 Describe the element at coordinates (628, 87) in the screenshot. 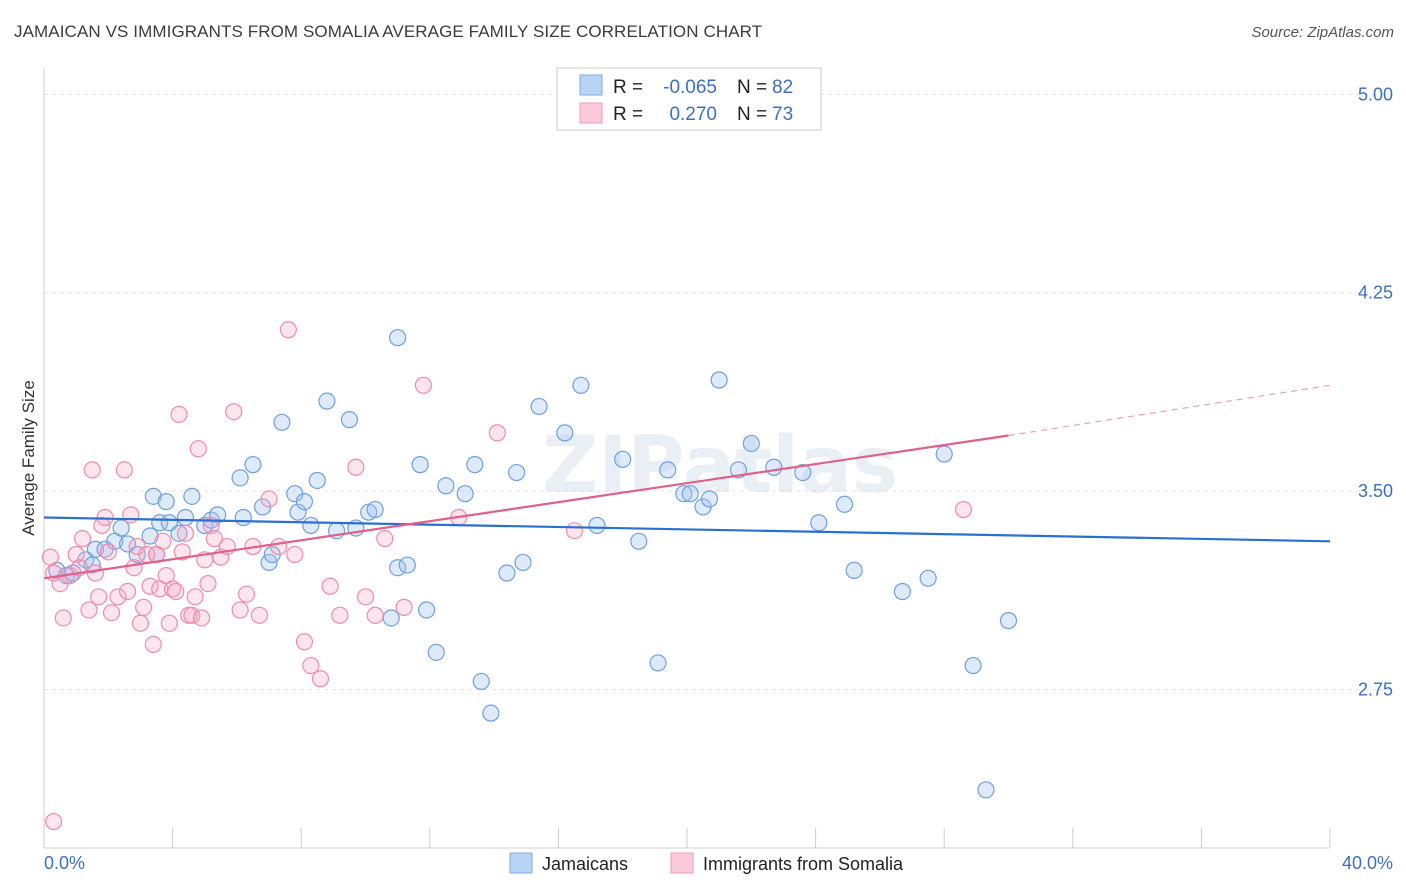

I see `legend-r-label-1: R =` at that location.